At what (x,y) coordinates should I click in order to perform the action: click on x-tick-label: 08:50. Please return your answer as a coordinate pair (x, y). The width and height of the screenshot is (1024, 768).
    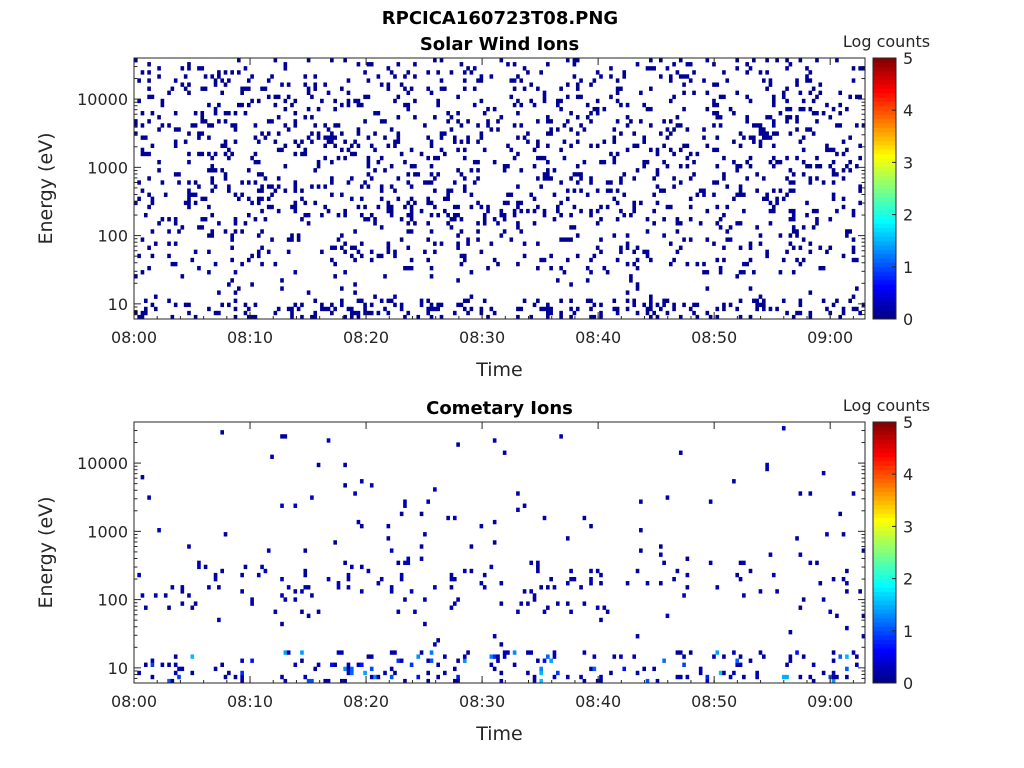
    Looking at the image, I should click on (714, 337).